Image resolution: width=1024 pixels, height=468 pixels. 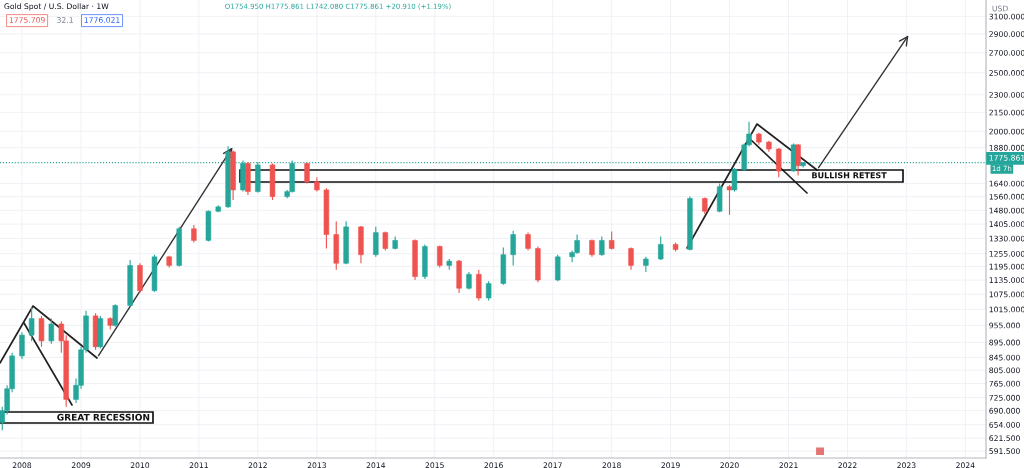 What do you see at coordinates (103, 417) in the screenshot?
I see `annotation: GREAT RECESSION` at bounding box center [103, 417].